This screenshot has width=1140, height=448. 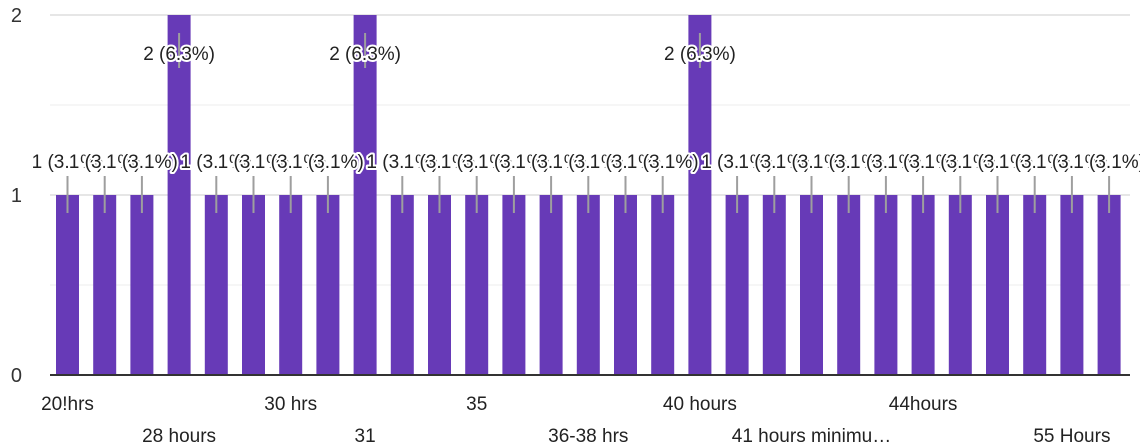 I want to click on x-tick-label: 30 hrs, so click(x=290, y=404).